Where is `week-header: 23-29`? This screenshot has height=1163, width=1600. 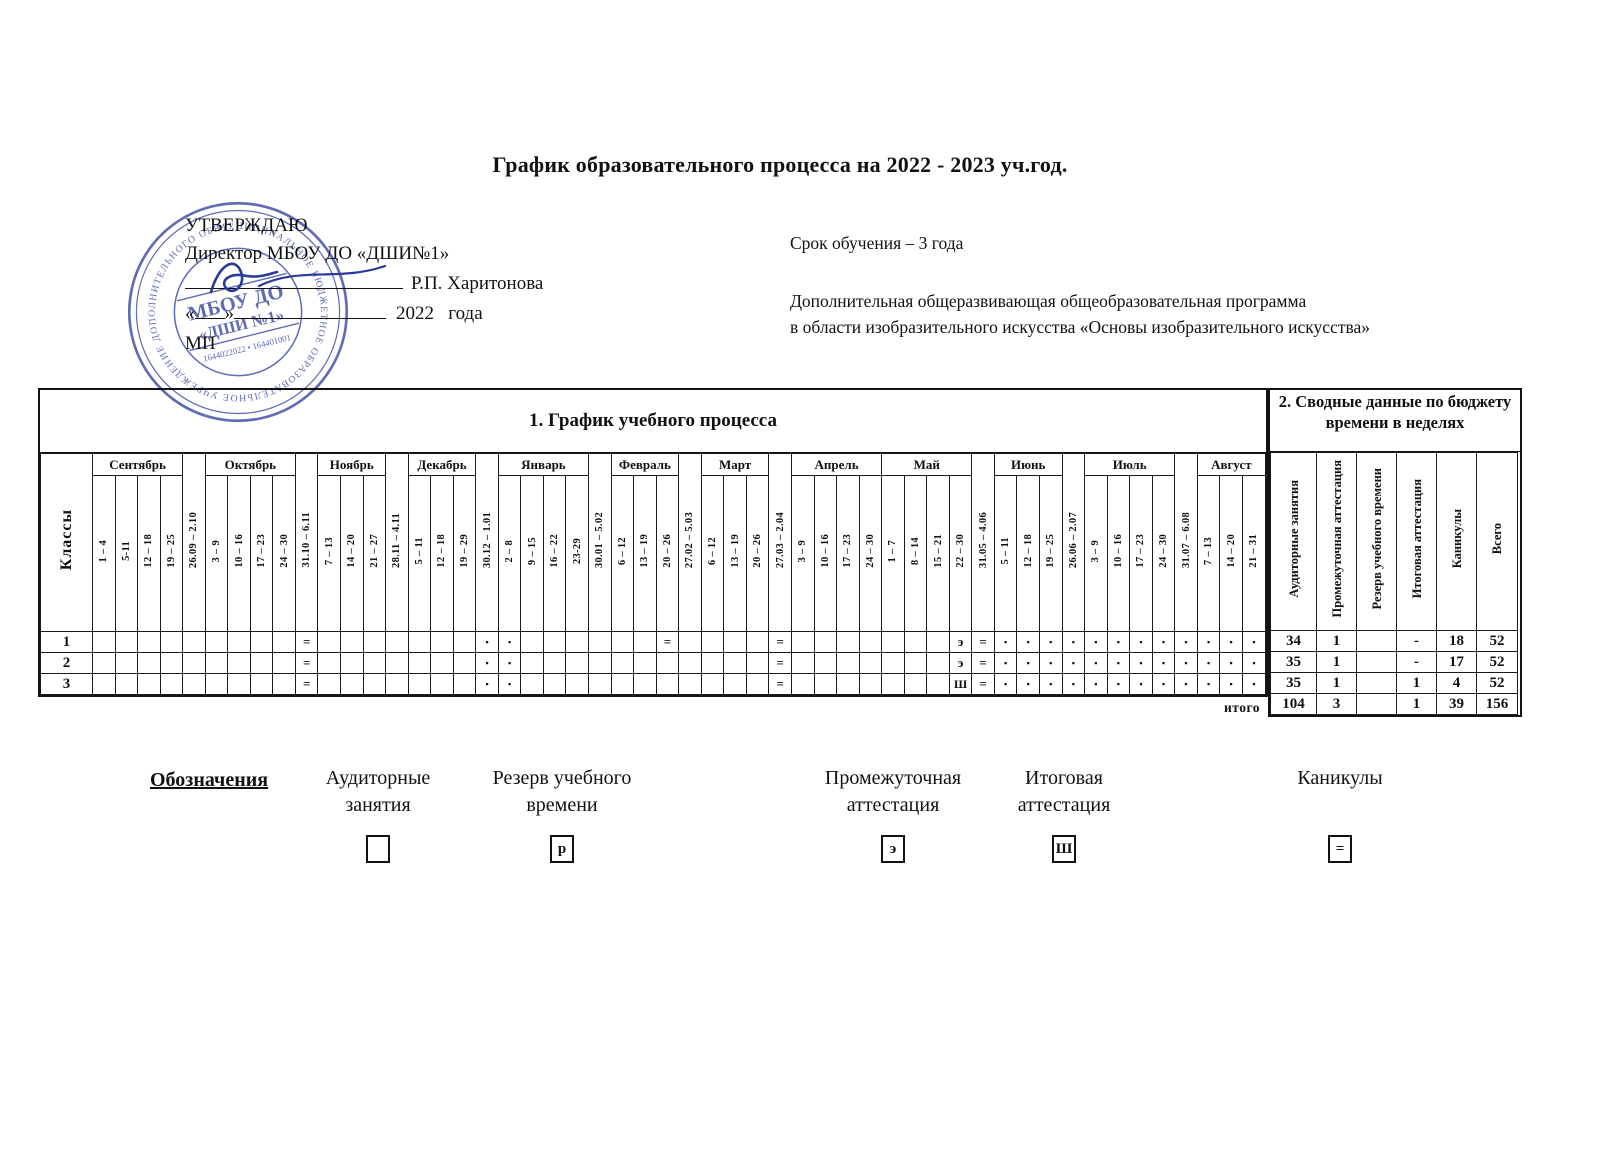
week-header: 23-29 is located at coordinates (577, 553).